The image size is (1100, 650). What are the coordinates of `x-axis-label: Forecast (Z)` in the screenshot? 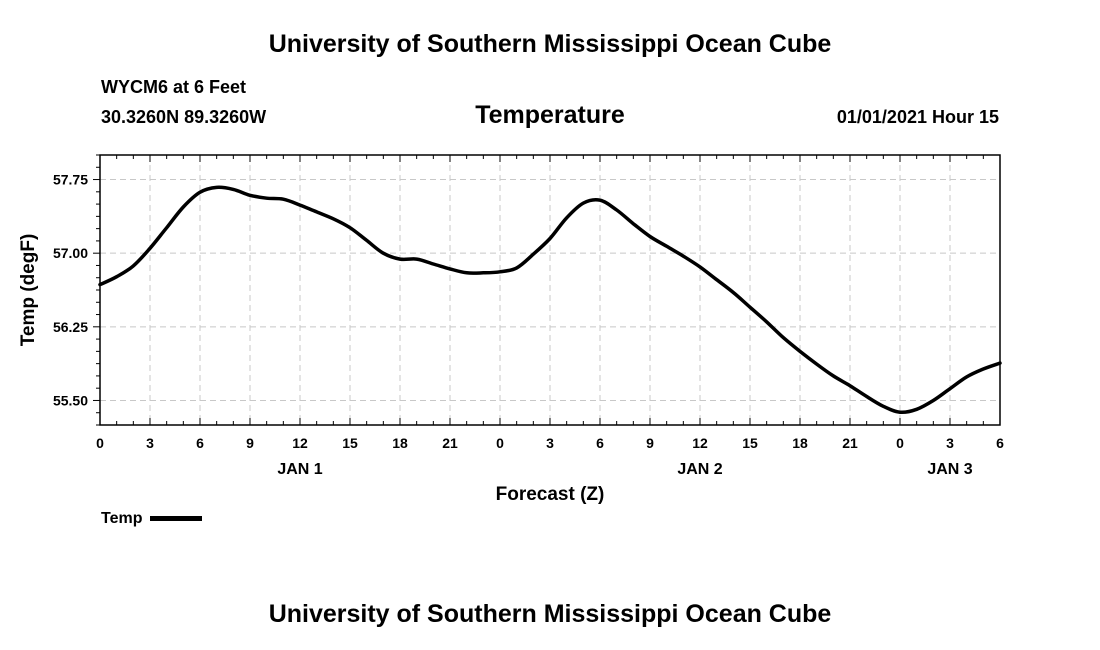 It's located at (550, 494).